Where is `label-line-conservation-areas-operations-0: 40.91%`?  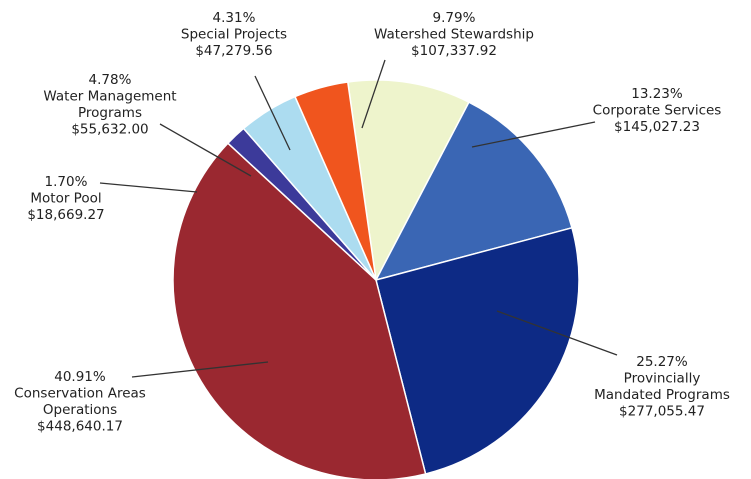 label-line-conservation-areas-operations-0: 40.91% is located at coordinates (80, 377).